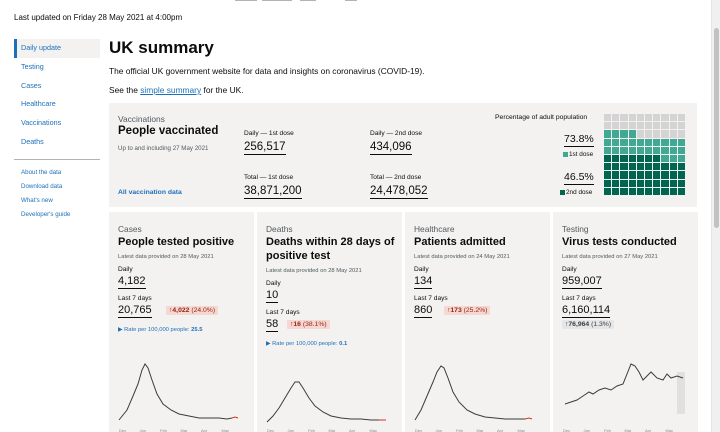 Image resolution: width=720 pixels, height=432 pixels. What do you see at coordinates (610, 257) in the screenshot?
I see `card-provided-date: Latest data provided on 27 May 2021` at bounding box center [610, 257].